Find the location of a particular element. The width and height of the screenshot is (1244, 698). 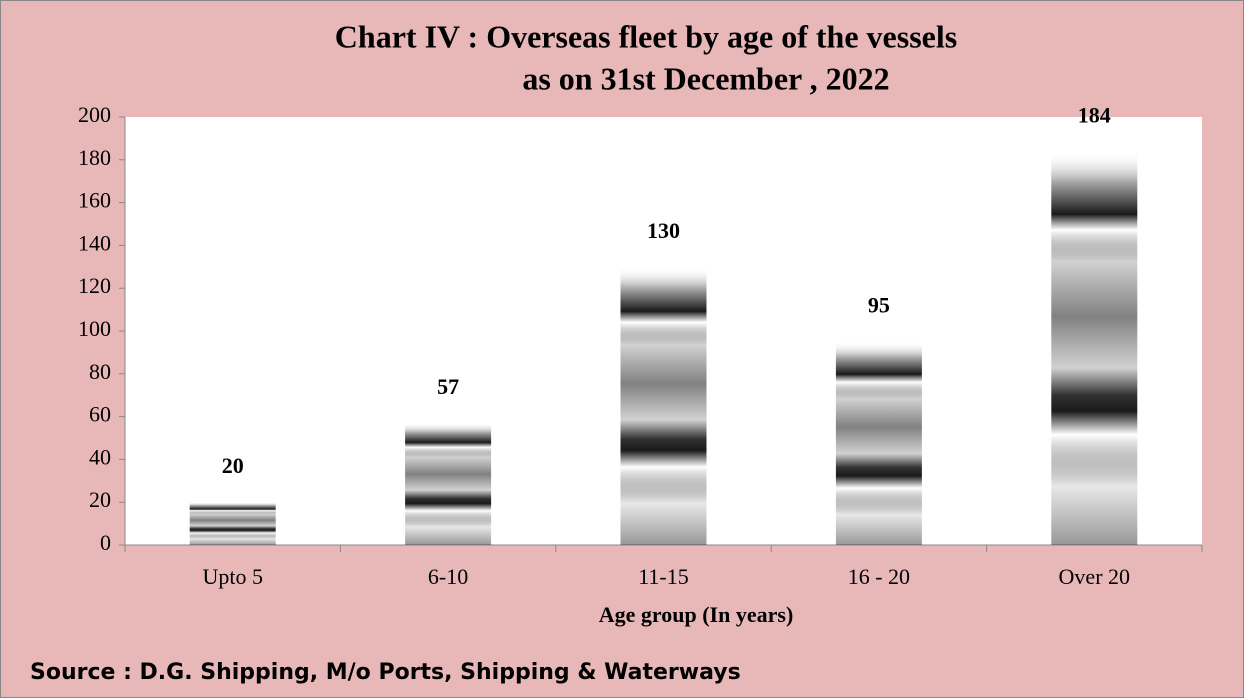

y-tick-label: 20 is located at coordinates (100, 499).